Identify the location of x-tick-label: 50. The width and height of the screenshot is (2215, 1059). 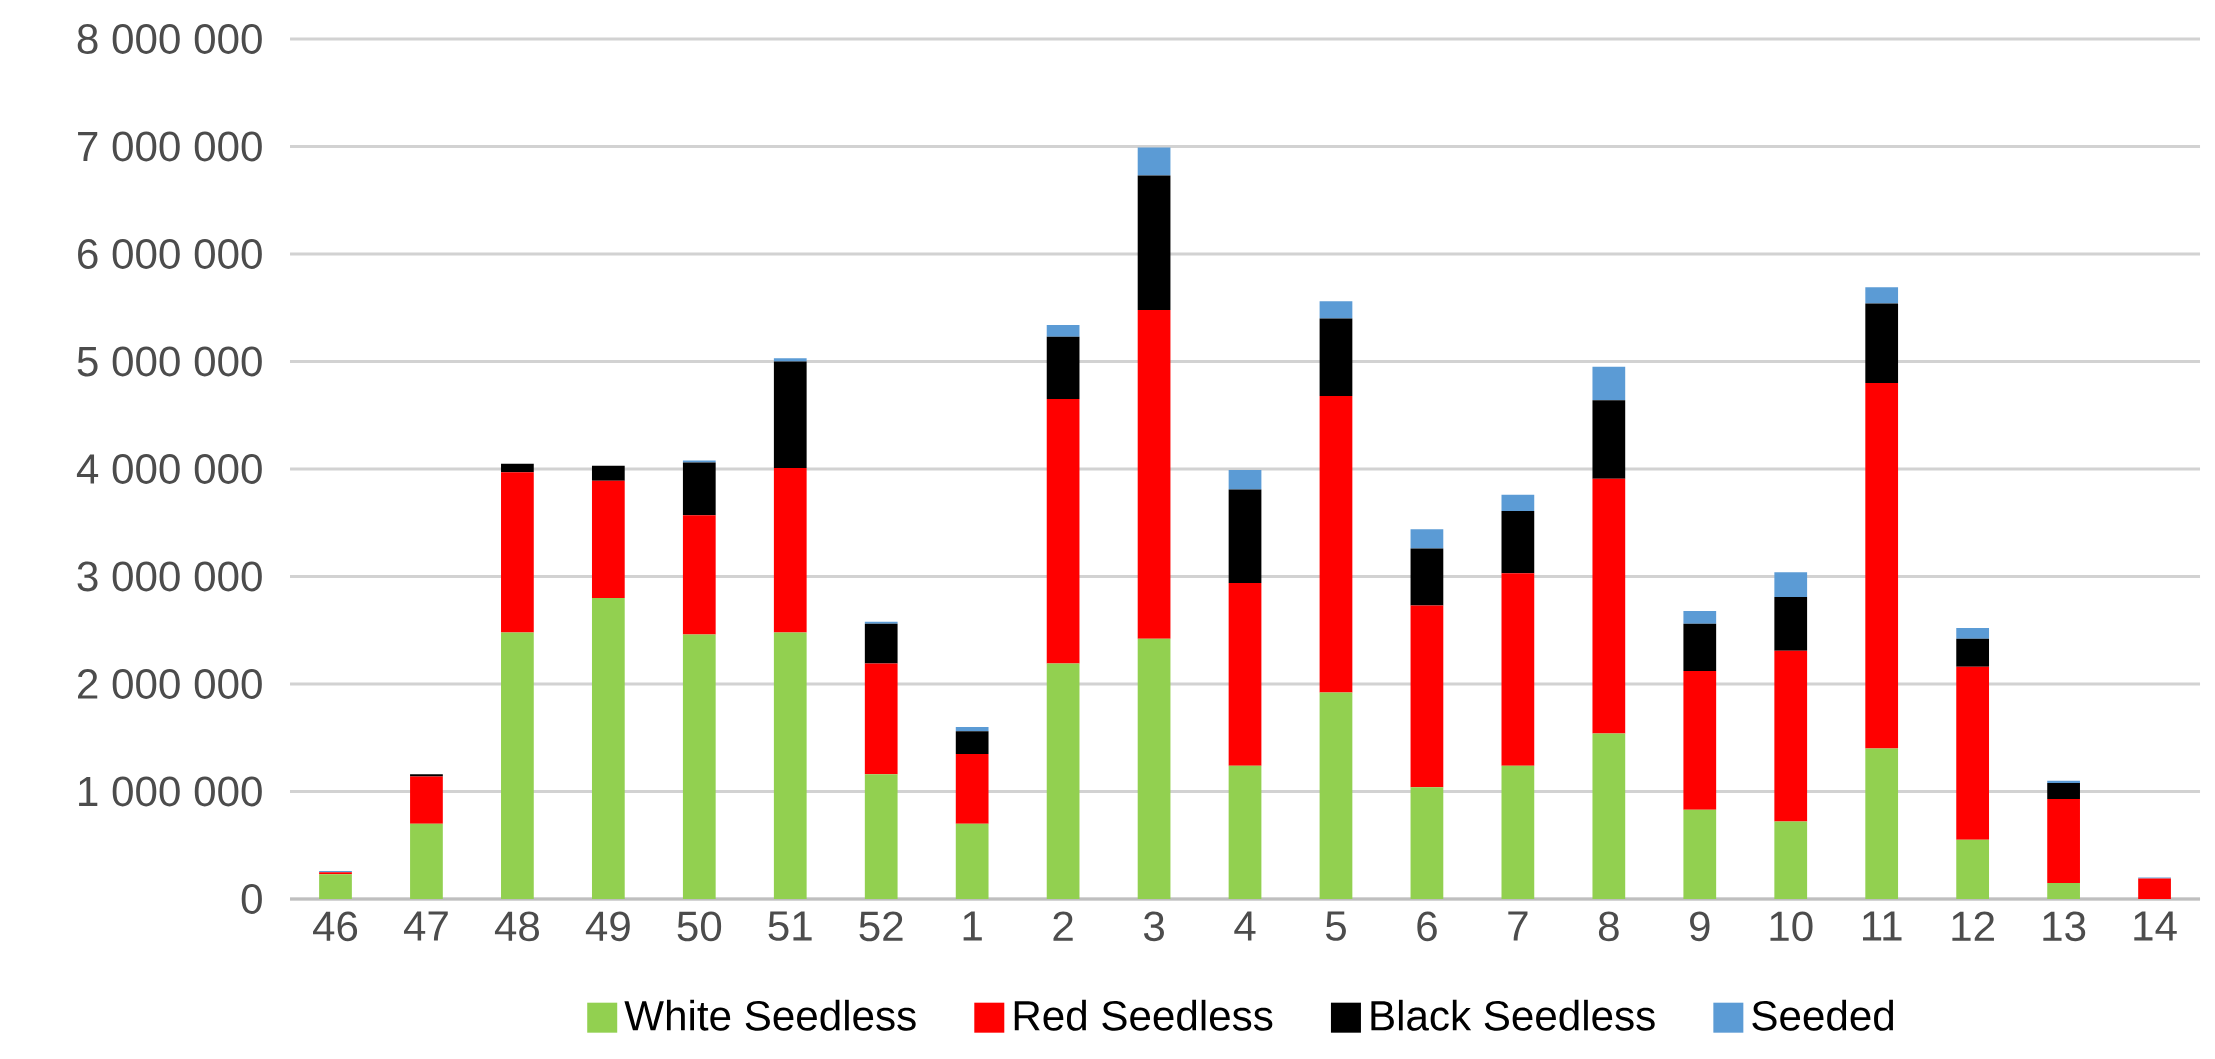
(699, 926).